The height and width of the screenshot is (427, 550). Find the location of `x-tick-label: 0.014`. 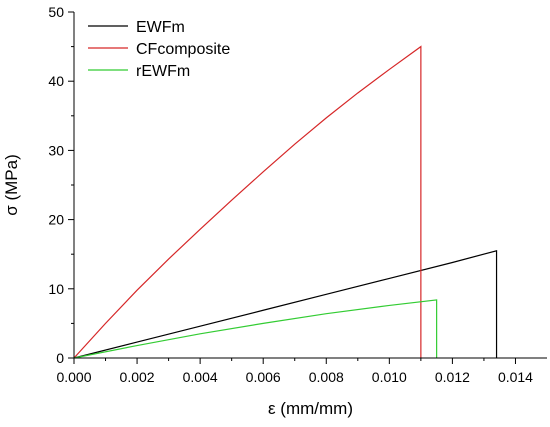

x-tick-label: 0.014 is located at coordinates (515, 377).